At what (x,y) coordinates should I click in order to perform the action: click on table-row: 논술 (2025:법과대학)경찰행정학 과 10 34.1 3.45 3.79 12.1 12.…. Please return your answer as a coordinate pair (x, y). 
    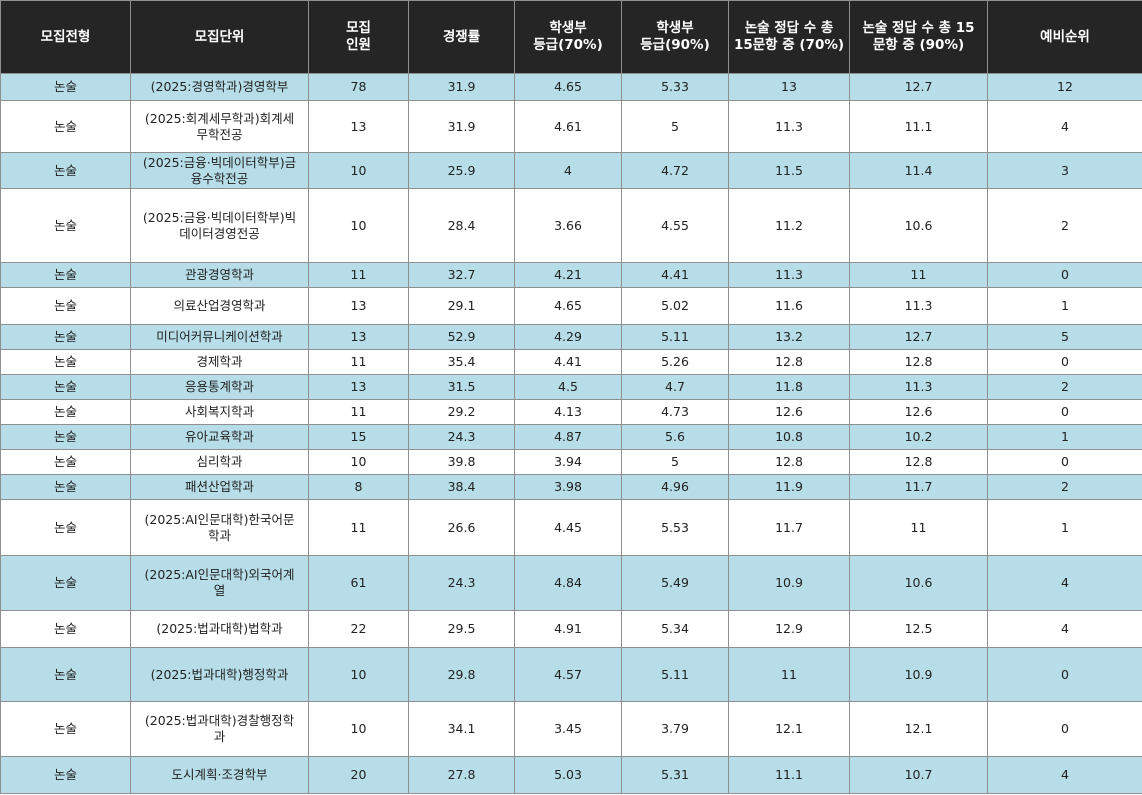
    Looking at the image, I should click on (571, 729).